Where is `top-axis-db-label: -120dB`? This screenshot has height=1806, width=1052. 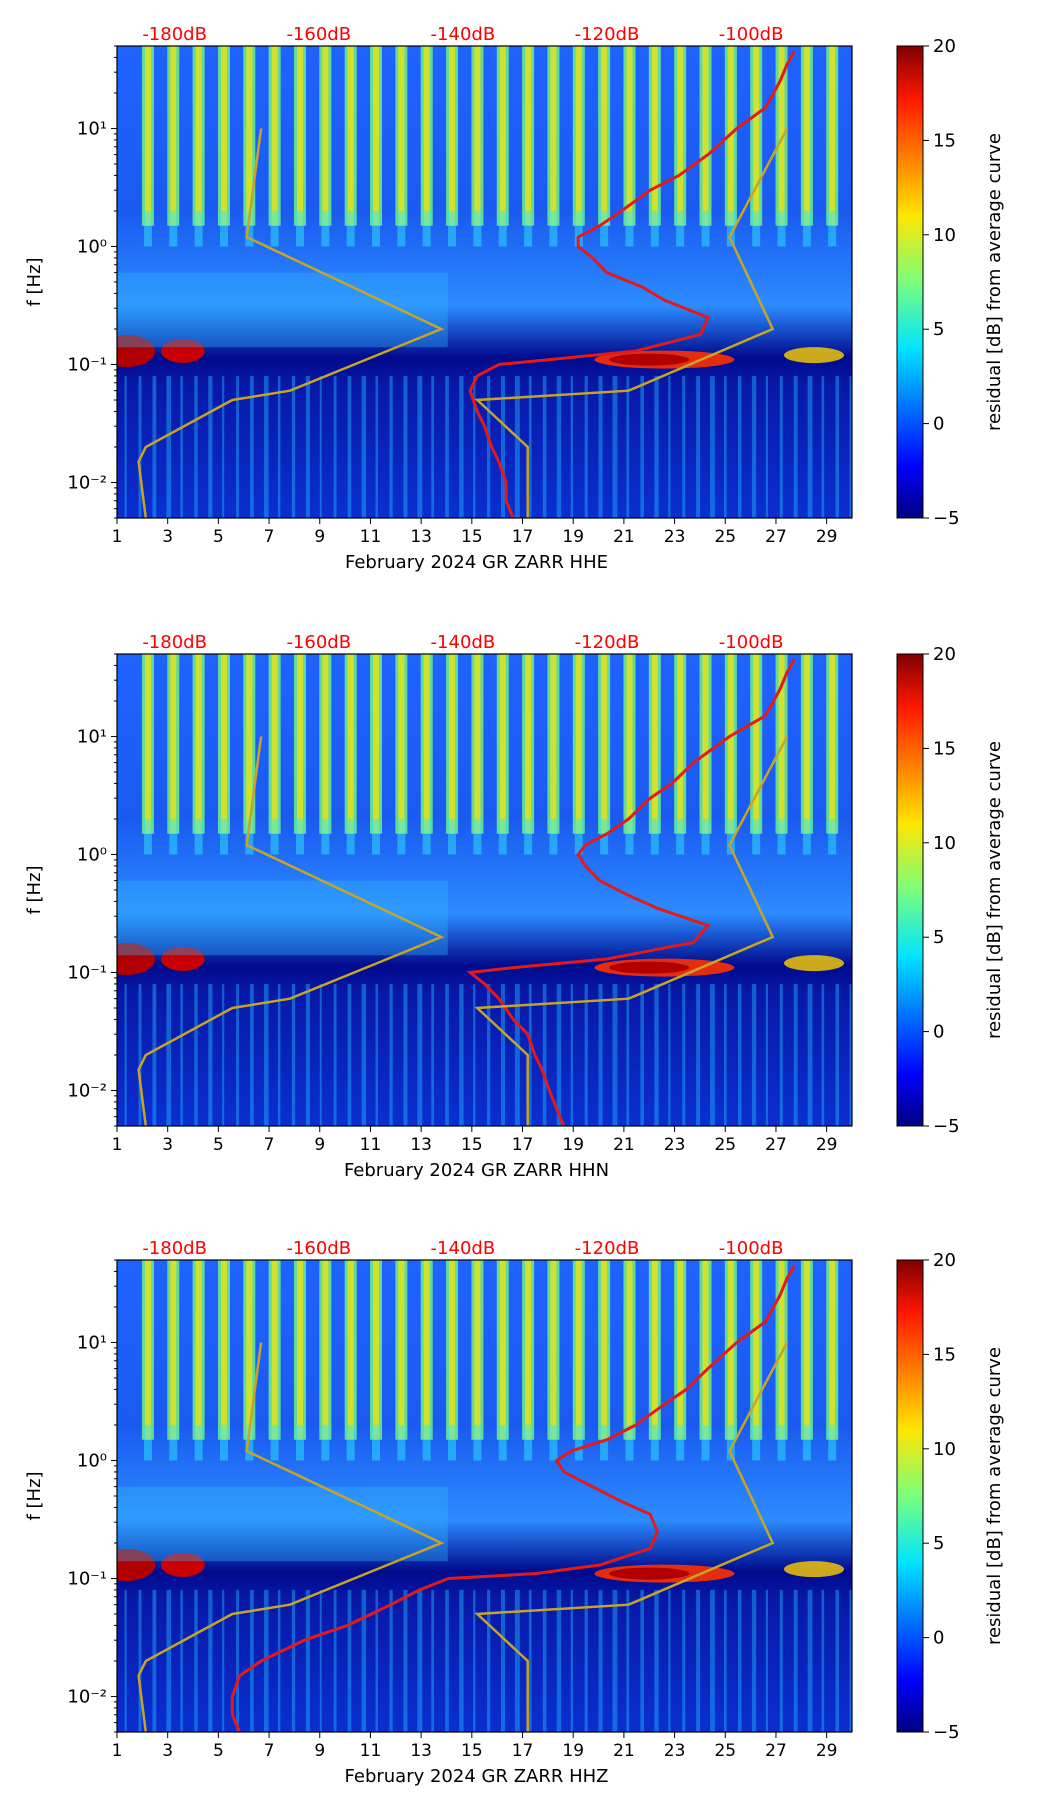
top-axis-db-label: -120dB is located at coordinates (607, 642).